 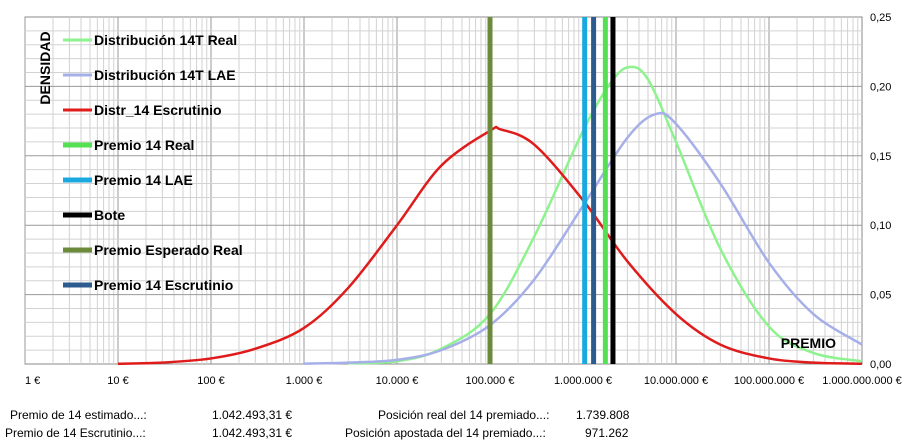 What do you see at coordinates (117, 381) in the screenshot?
I see `x-tick-label: 10 €` at bounding box center [117, 381].